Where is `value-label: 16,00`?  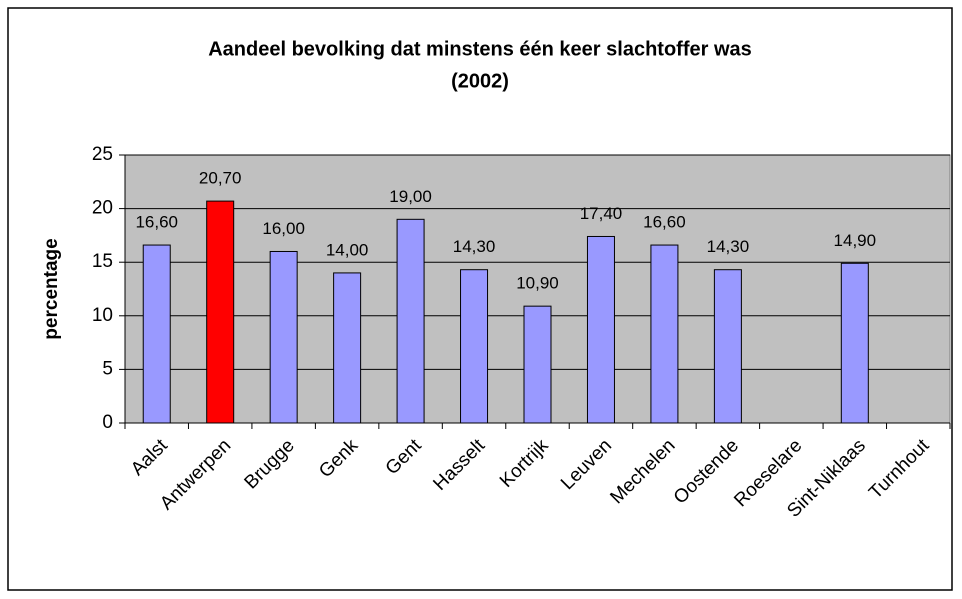 value-label: 16,00 is located at coordinates (283, 228).